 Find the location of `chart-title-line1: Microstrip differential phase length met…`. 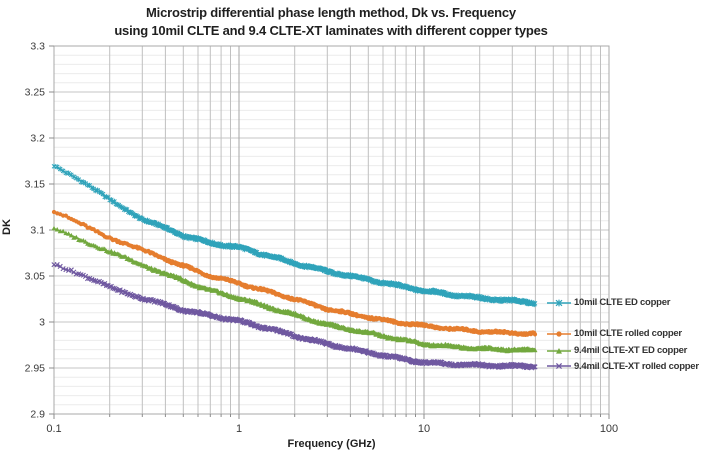

chart-title-line1: Microstrip differential phase length met… is located at coordinates (331, 12).